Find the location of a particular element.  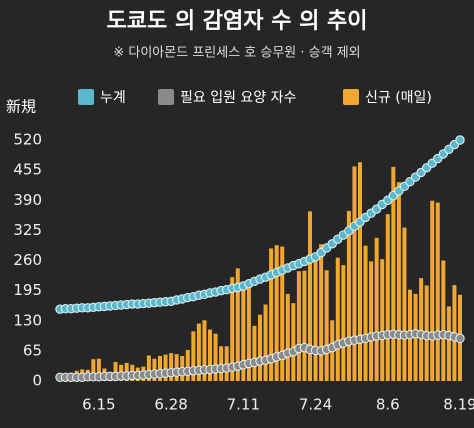

x-tick-label: 8.6 is located at coordinates (388, 405).